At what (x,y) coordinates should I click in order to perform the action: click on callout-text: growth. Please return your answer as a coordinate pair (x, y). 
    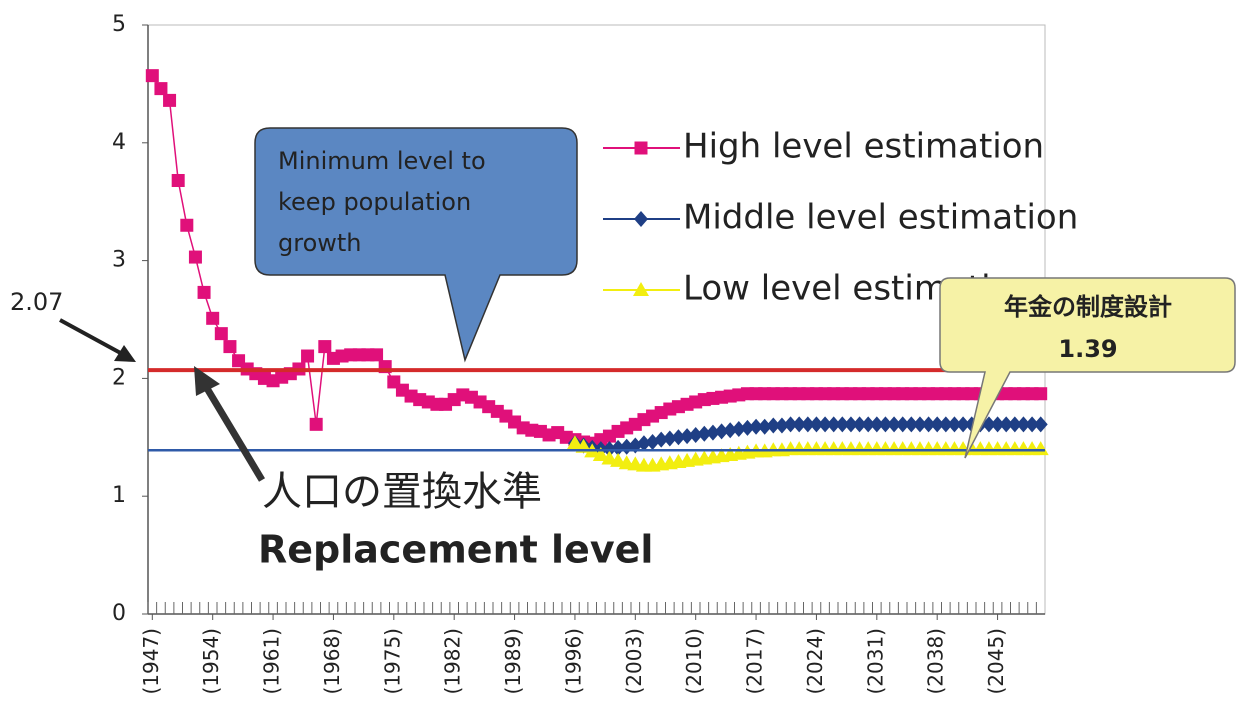
    Looking at the image, I should click on (320, 243).